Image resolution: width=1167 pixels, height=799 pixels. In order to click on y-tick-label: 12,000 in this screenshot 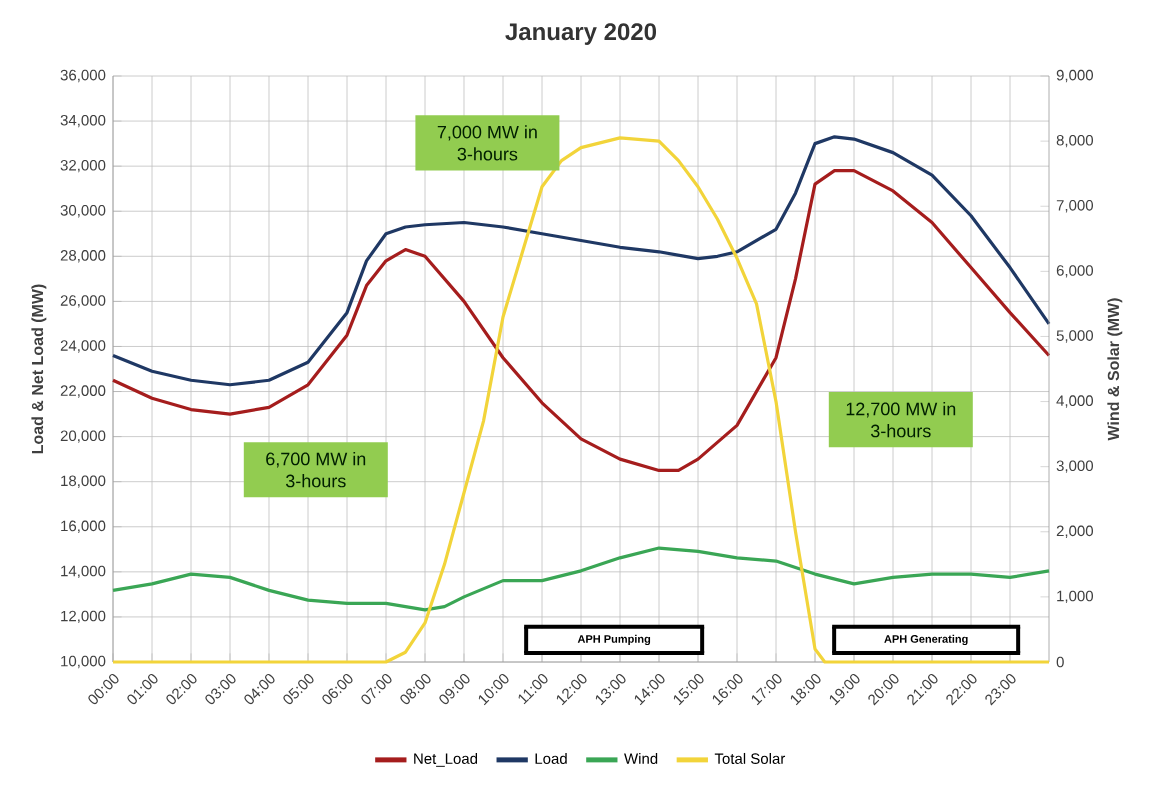, I will do `click(83, 617)`.